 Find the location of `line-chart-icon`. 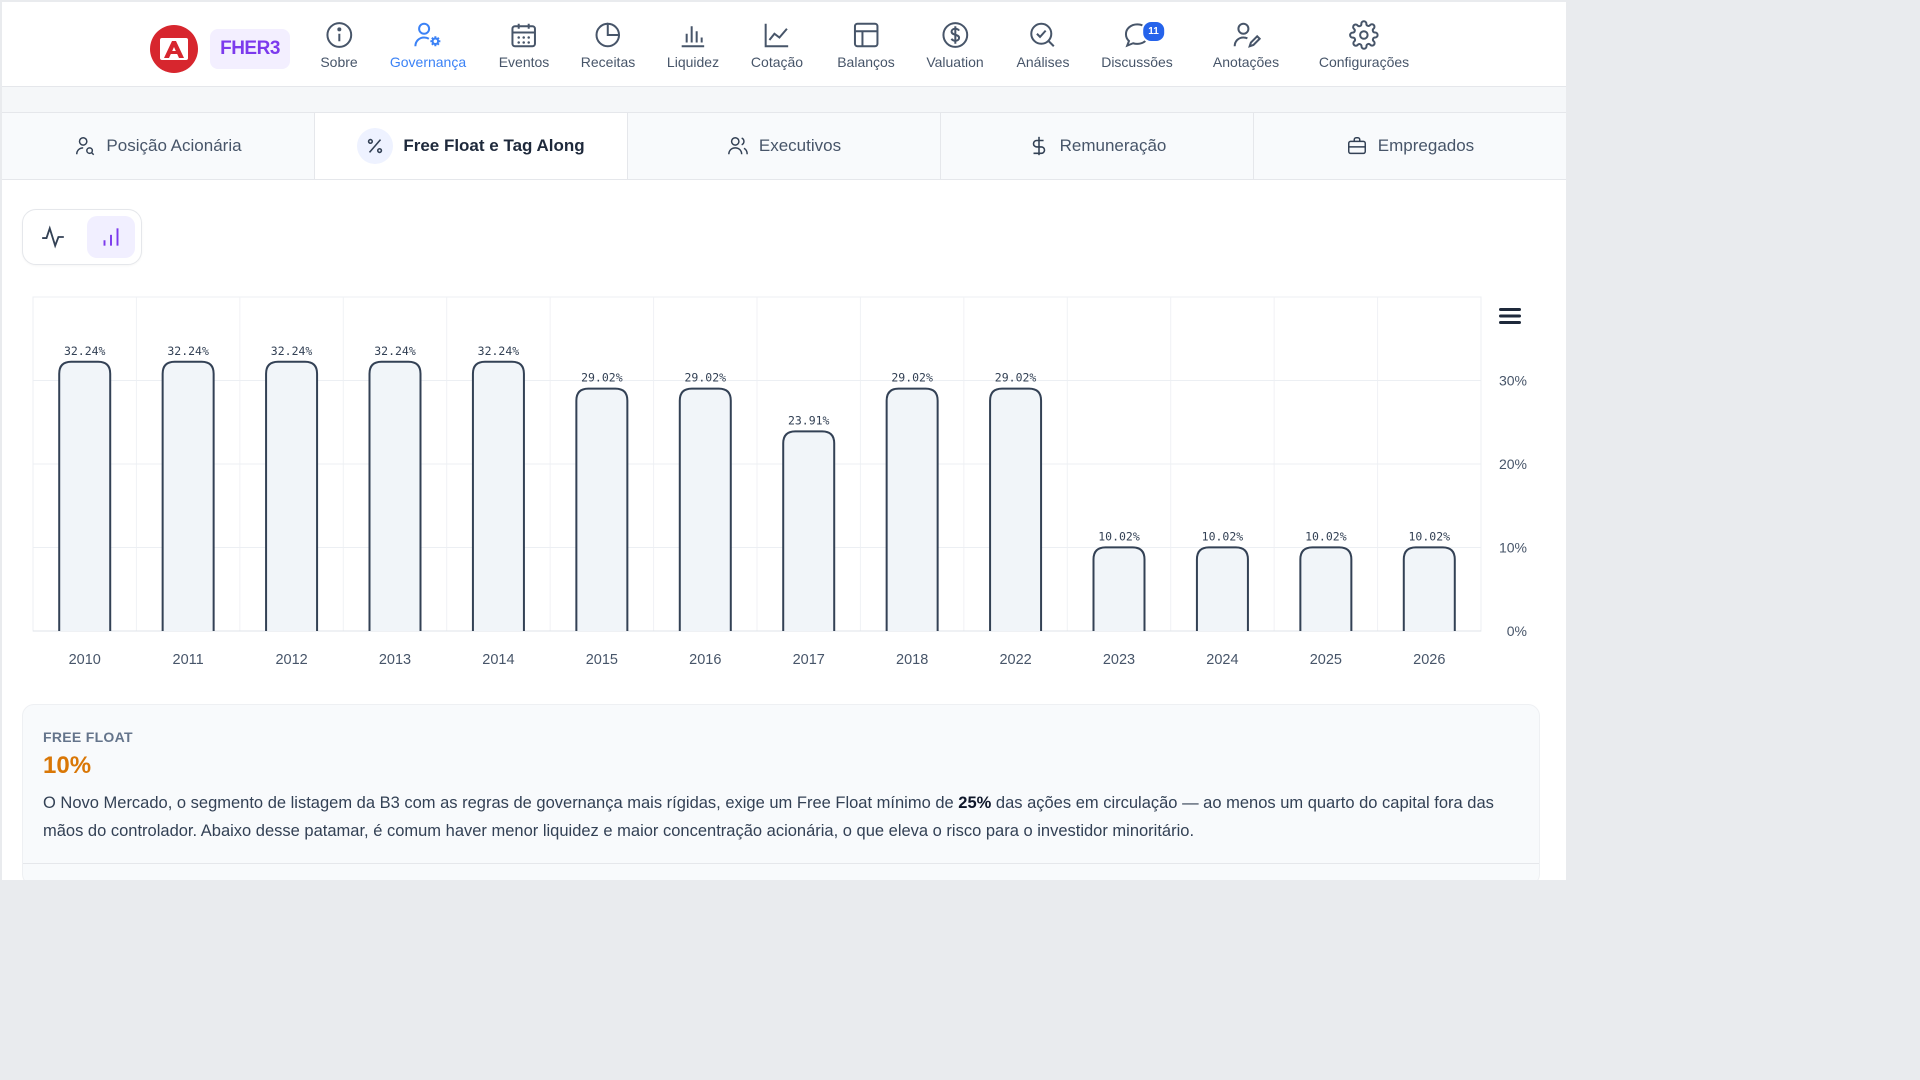

line-chart-icon is located at coordinates (776, 35).